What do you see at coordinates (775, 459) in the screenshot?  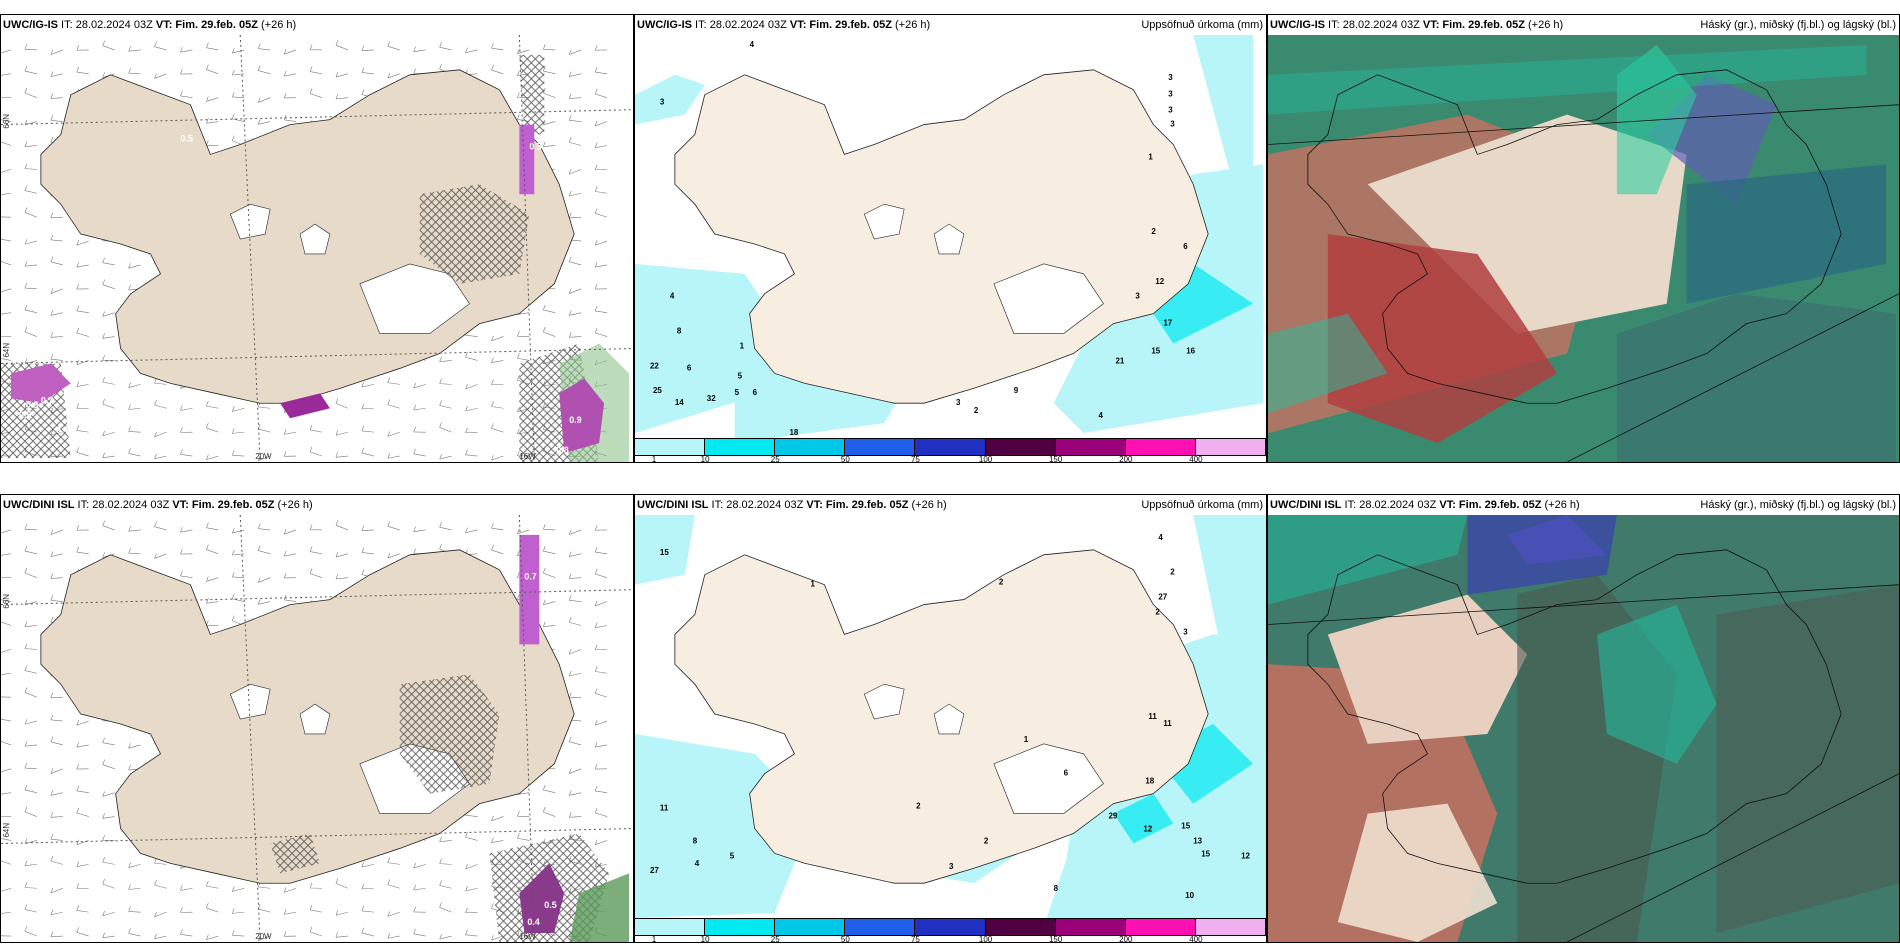 I see `colorbar-tick: 25` at bounding box center [775, 459].